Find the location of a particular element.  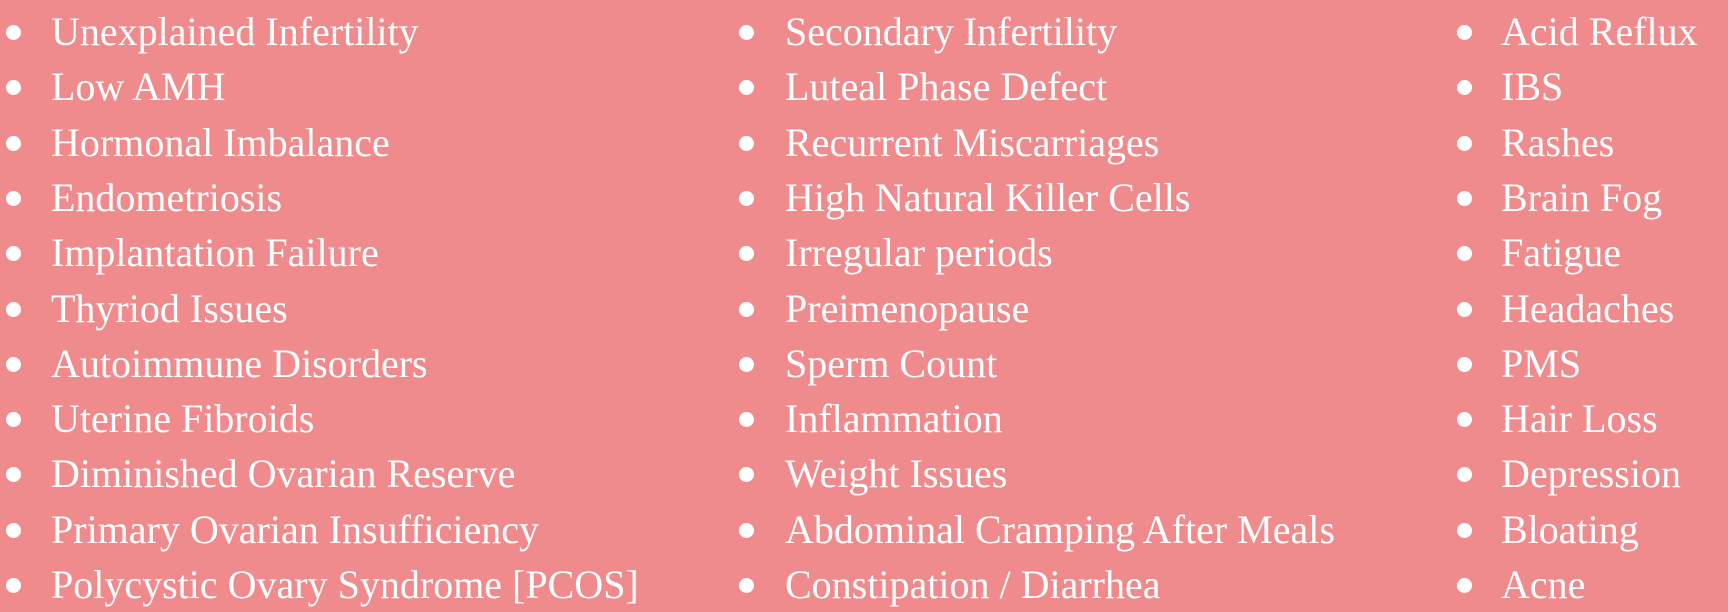

list-item-label: Constipation / Diarrhea is located at coordinates (973, 584).